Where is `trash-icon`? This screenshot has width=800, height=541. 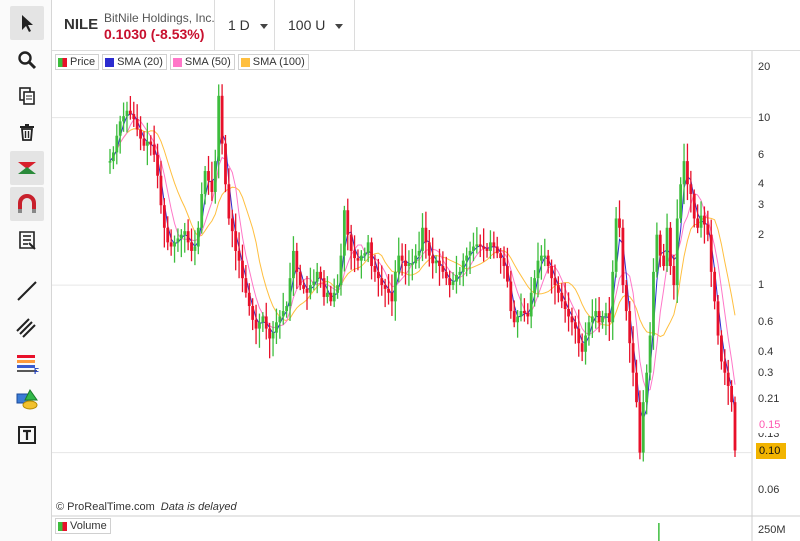 trash-icon is located at coordinates (27, 132).